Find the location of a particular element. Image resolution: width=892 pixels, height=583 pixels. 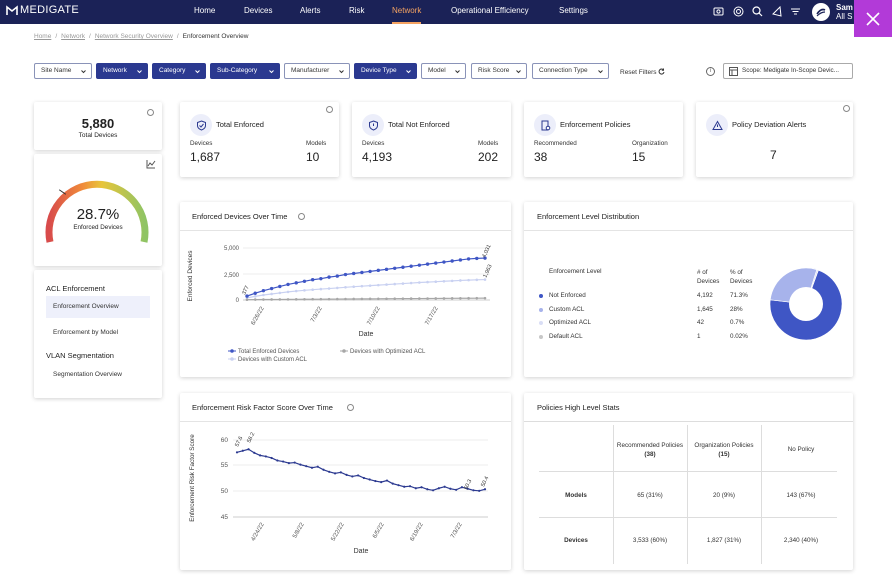

data-label: 50.4 is located at coordinates (485, 482).